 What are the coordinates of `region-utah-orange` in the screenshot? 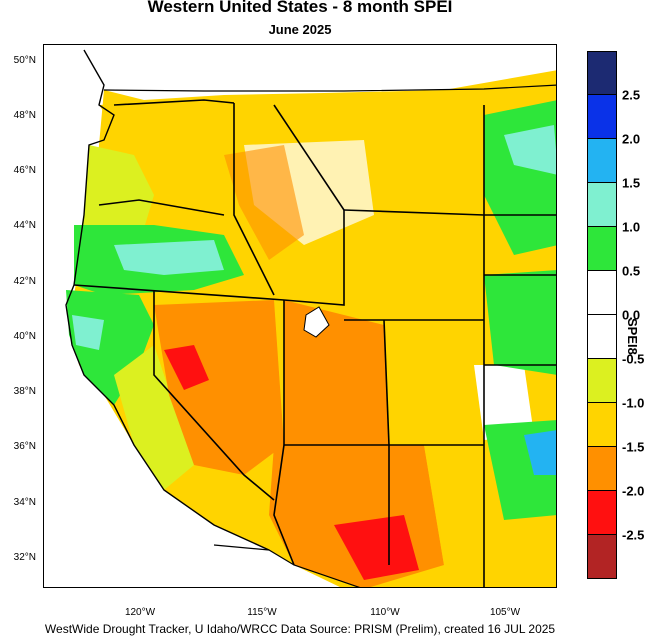 It's located at (336, 372).